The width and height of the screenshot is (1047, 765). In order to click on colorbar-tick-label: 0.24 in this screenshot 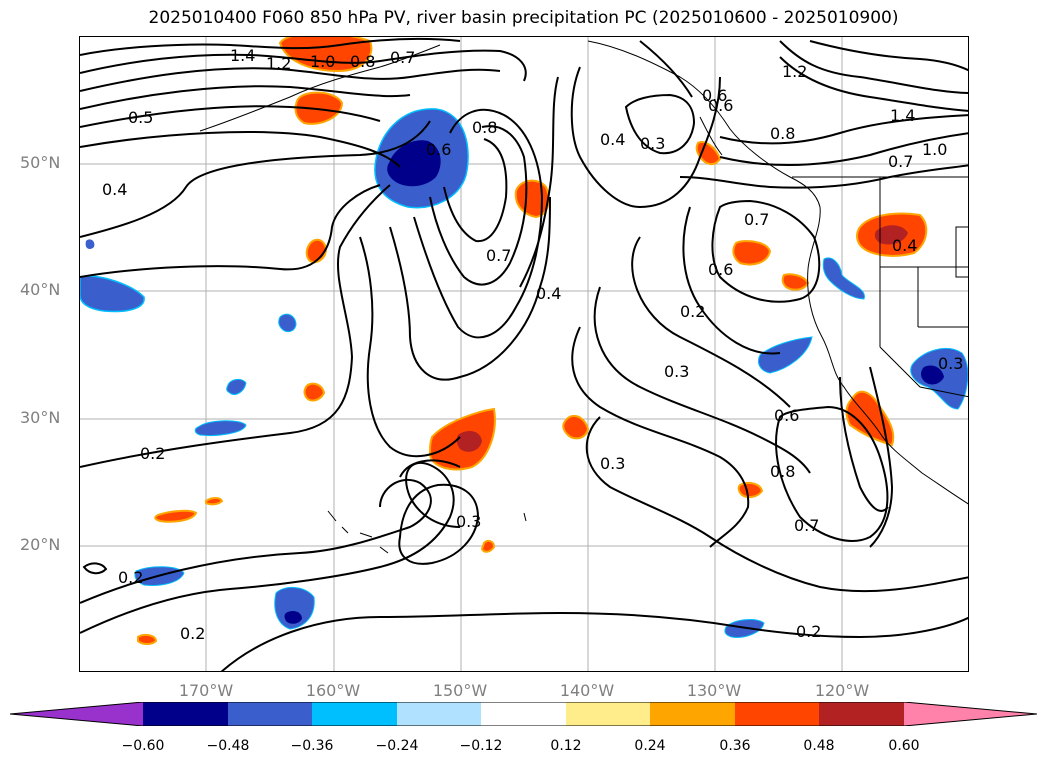, I will do `click(650, 746)`.